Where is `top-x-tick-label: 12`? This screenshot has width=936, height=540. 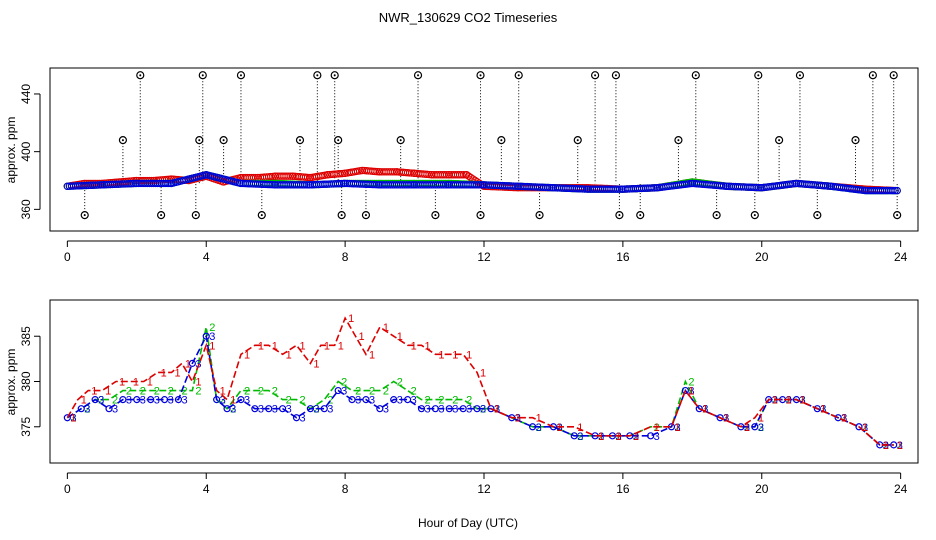
top-x-tick-label: 12 is located at coordinates (484, 257).